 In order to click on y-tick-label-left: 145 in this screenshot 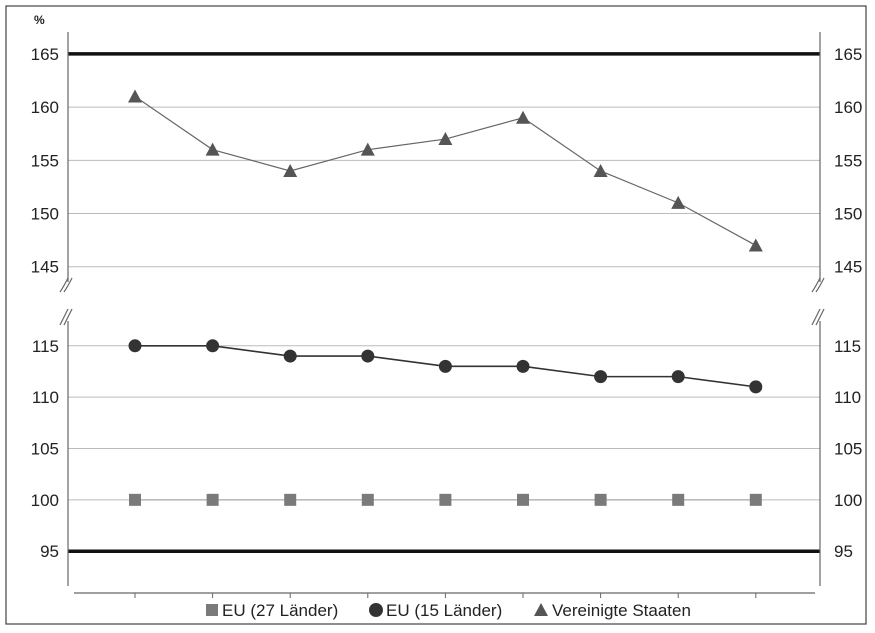, I will do `click(45, 267)`.